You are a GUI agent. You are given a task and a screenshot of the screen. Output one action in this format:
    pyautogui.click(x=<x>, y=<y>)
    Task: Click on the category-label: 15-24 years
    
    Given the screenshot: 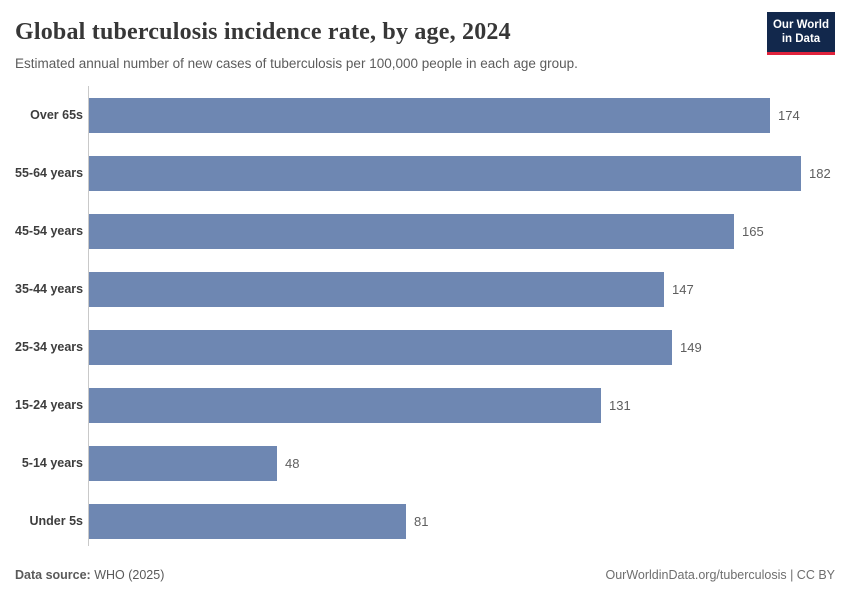 What is the action you would take?
    pyautogui.click(x=49, y=405)
    